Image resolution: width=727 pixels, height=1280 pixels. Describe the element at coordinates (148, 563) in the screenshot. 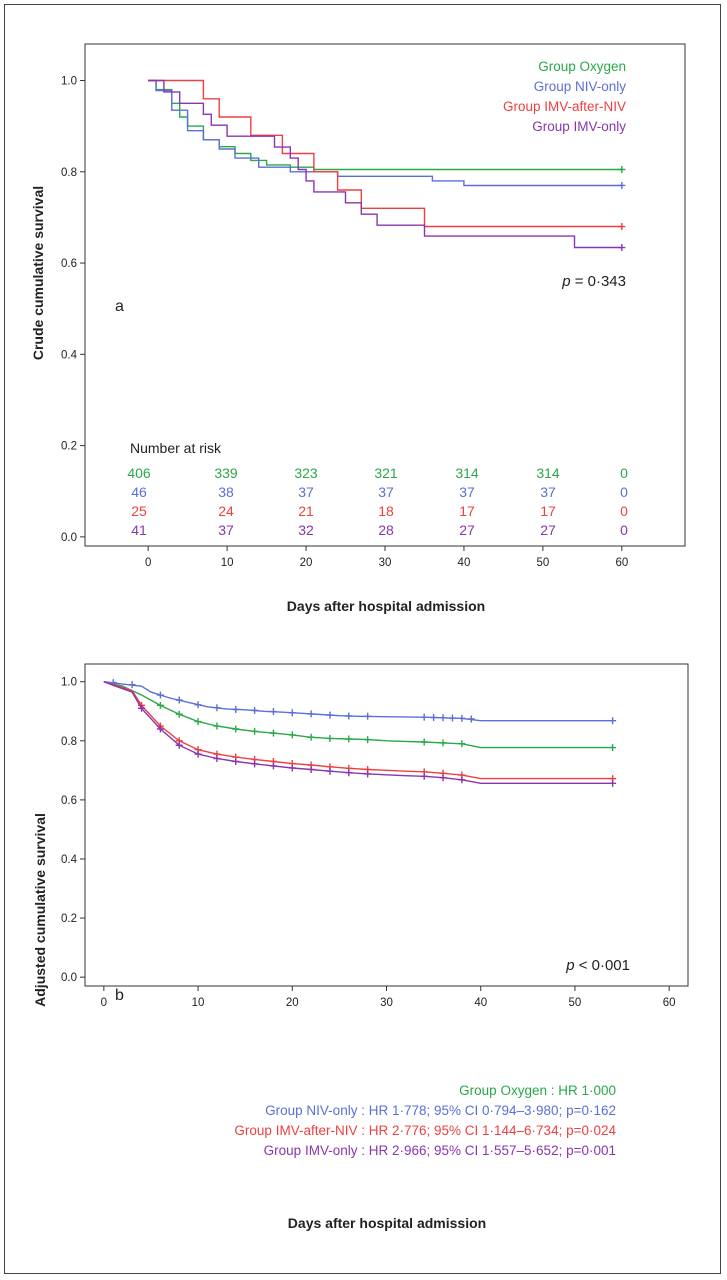

I see `x-tick-label: 0` at that location.